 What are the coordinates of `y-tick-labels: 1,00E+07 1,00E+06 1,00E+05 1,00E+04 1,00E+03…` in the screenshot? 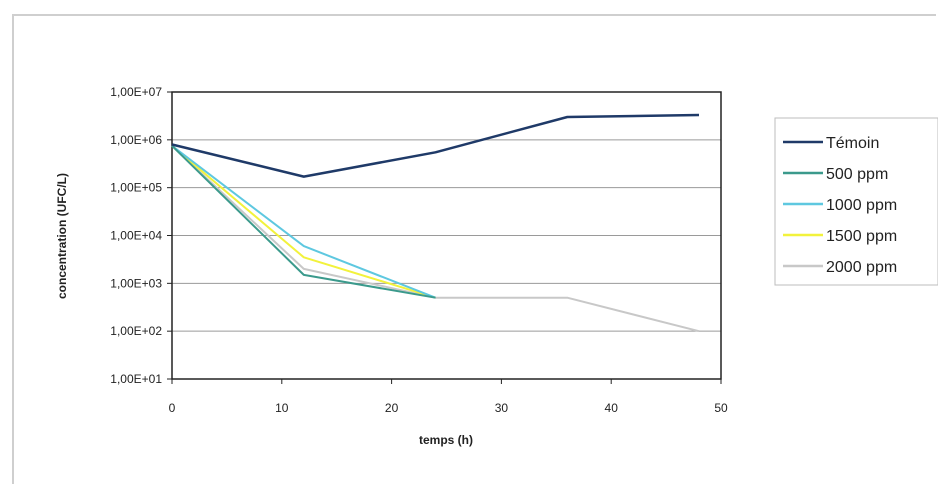 It's located at (141, 235).